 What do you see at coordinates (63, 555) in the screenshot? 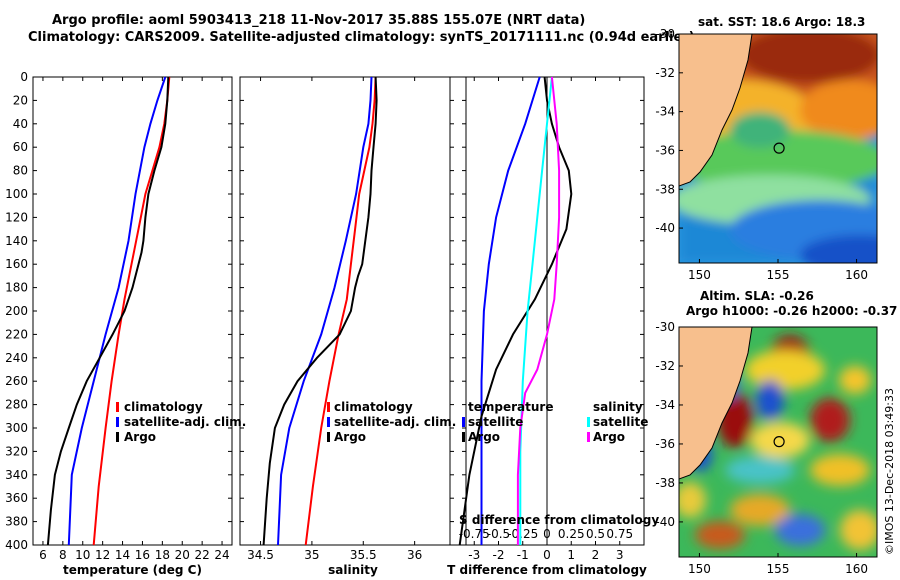
I see `x-tick-label: 8` at bounding box center [63, 555].